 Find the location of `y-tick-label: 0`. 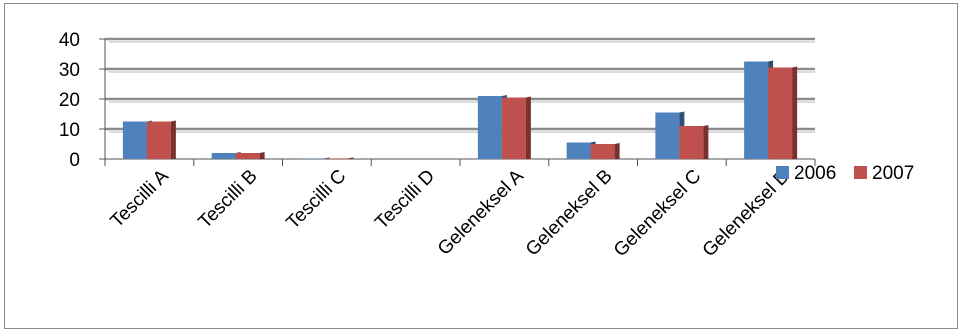

y-tick-label: 0 is located at coordinates (74, 160).